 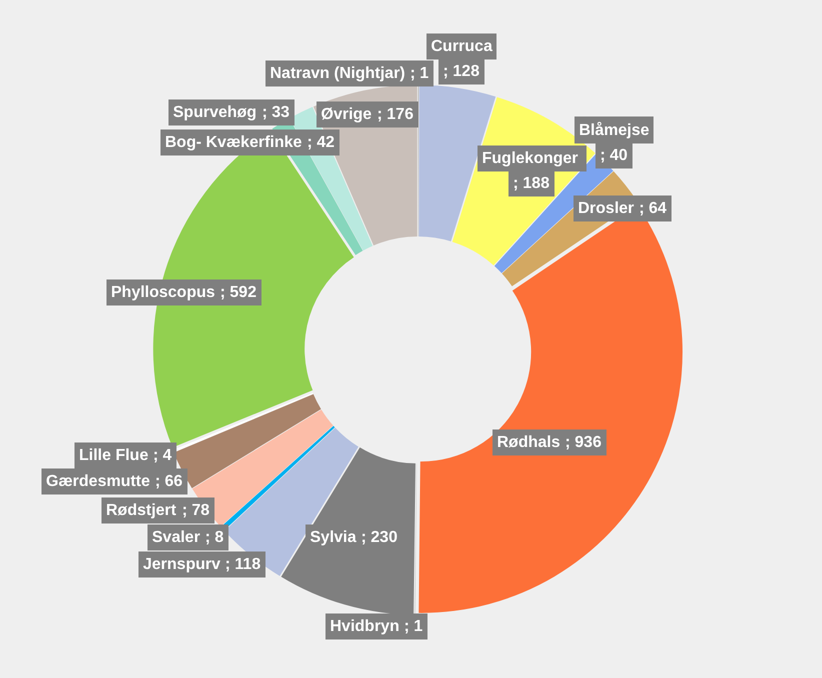 I want to click on slice-label: Fuglekonger, so click(x=532, y=158).